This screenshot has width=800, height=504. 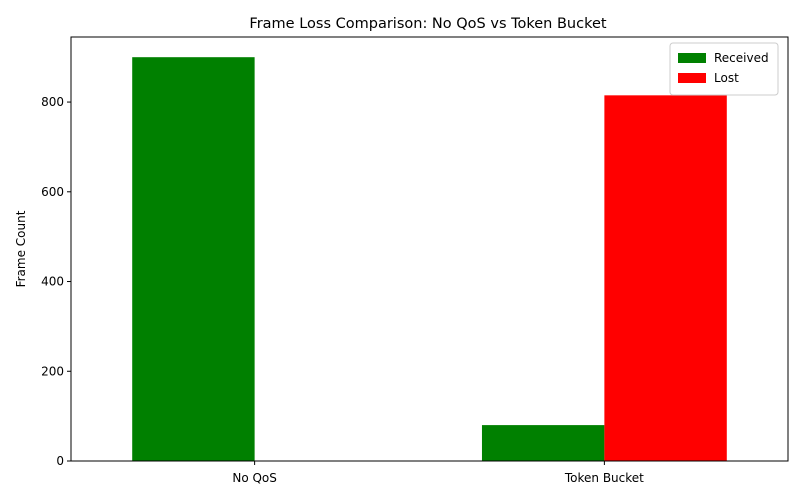 What do you see at coordinates (543, 443) in the screenshot?
I see `bar-received-token-bucket` at bounding box center [543, 443].